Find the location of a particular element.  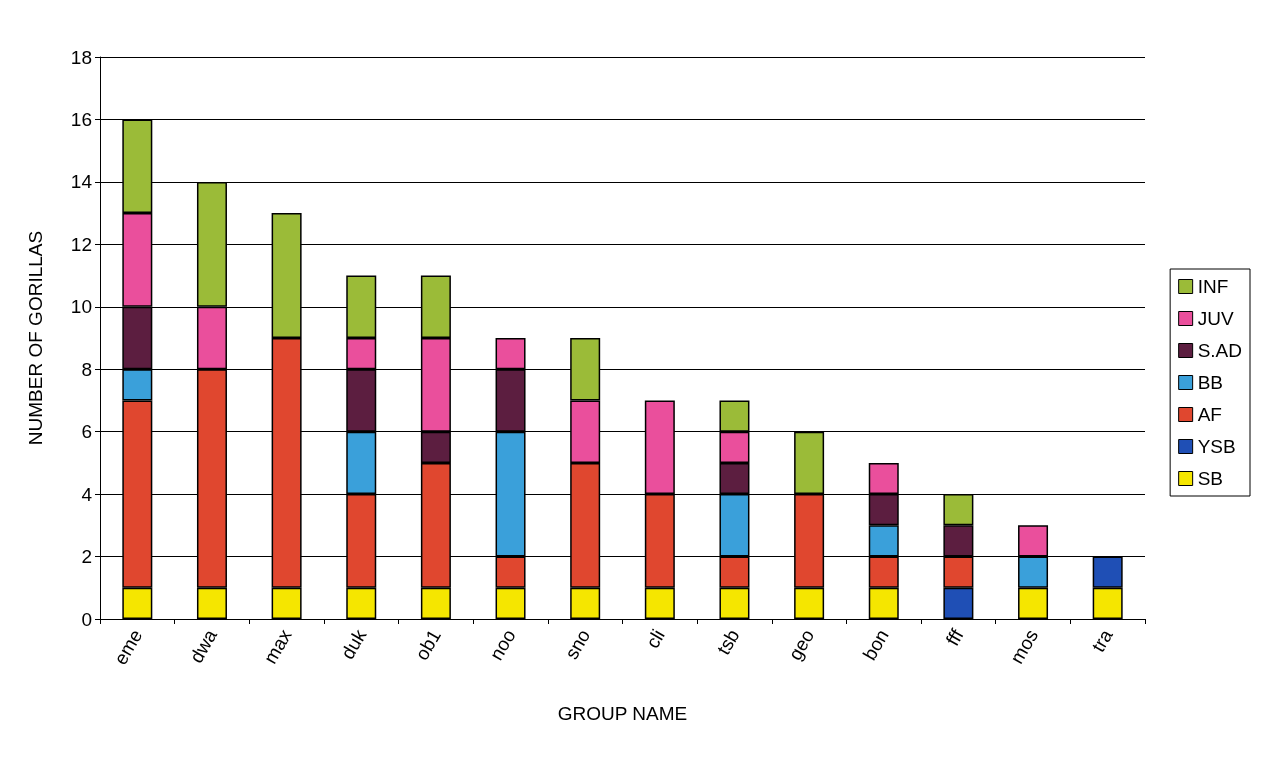

x-tick-label: cli is located at coordinates (655, 638).